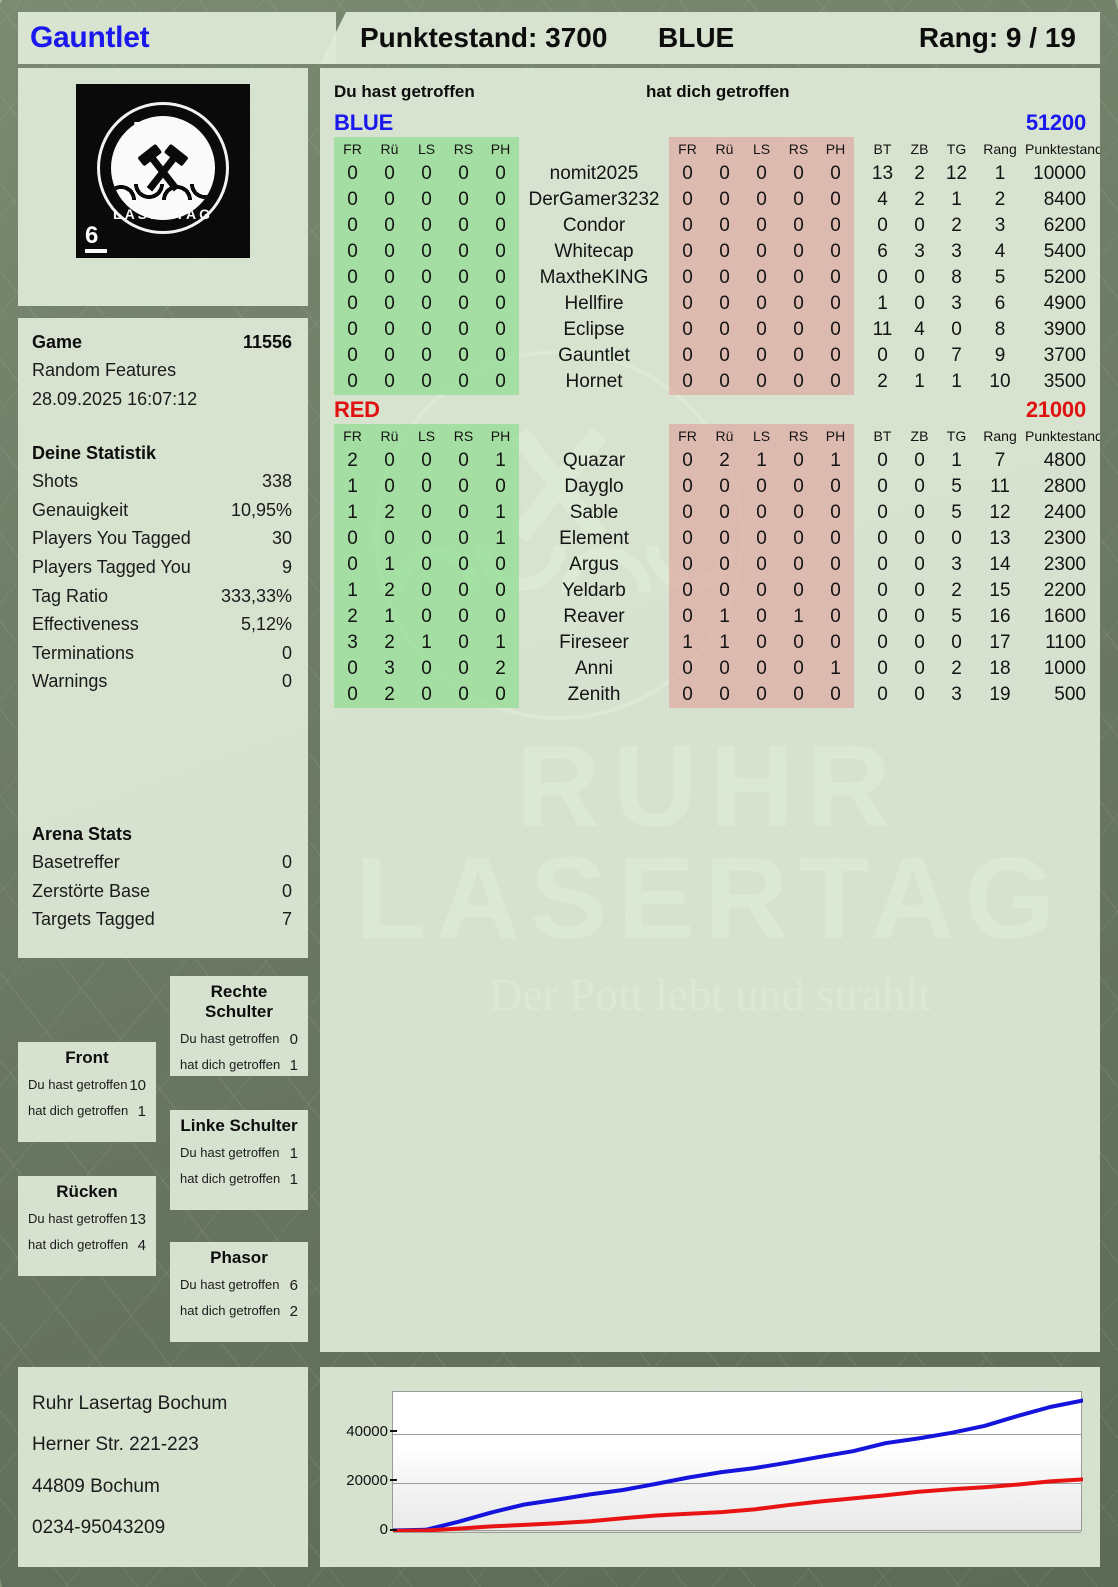  What do you see at coordinates (1064, 616) in the screenshot?
I see `cell-score: 1600` at bounding box center [1064, 616].